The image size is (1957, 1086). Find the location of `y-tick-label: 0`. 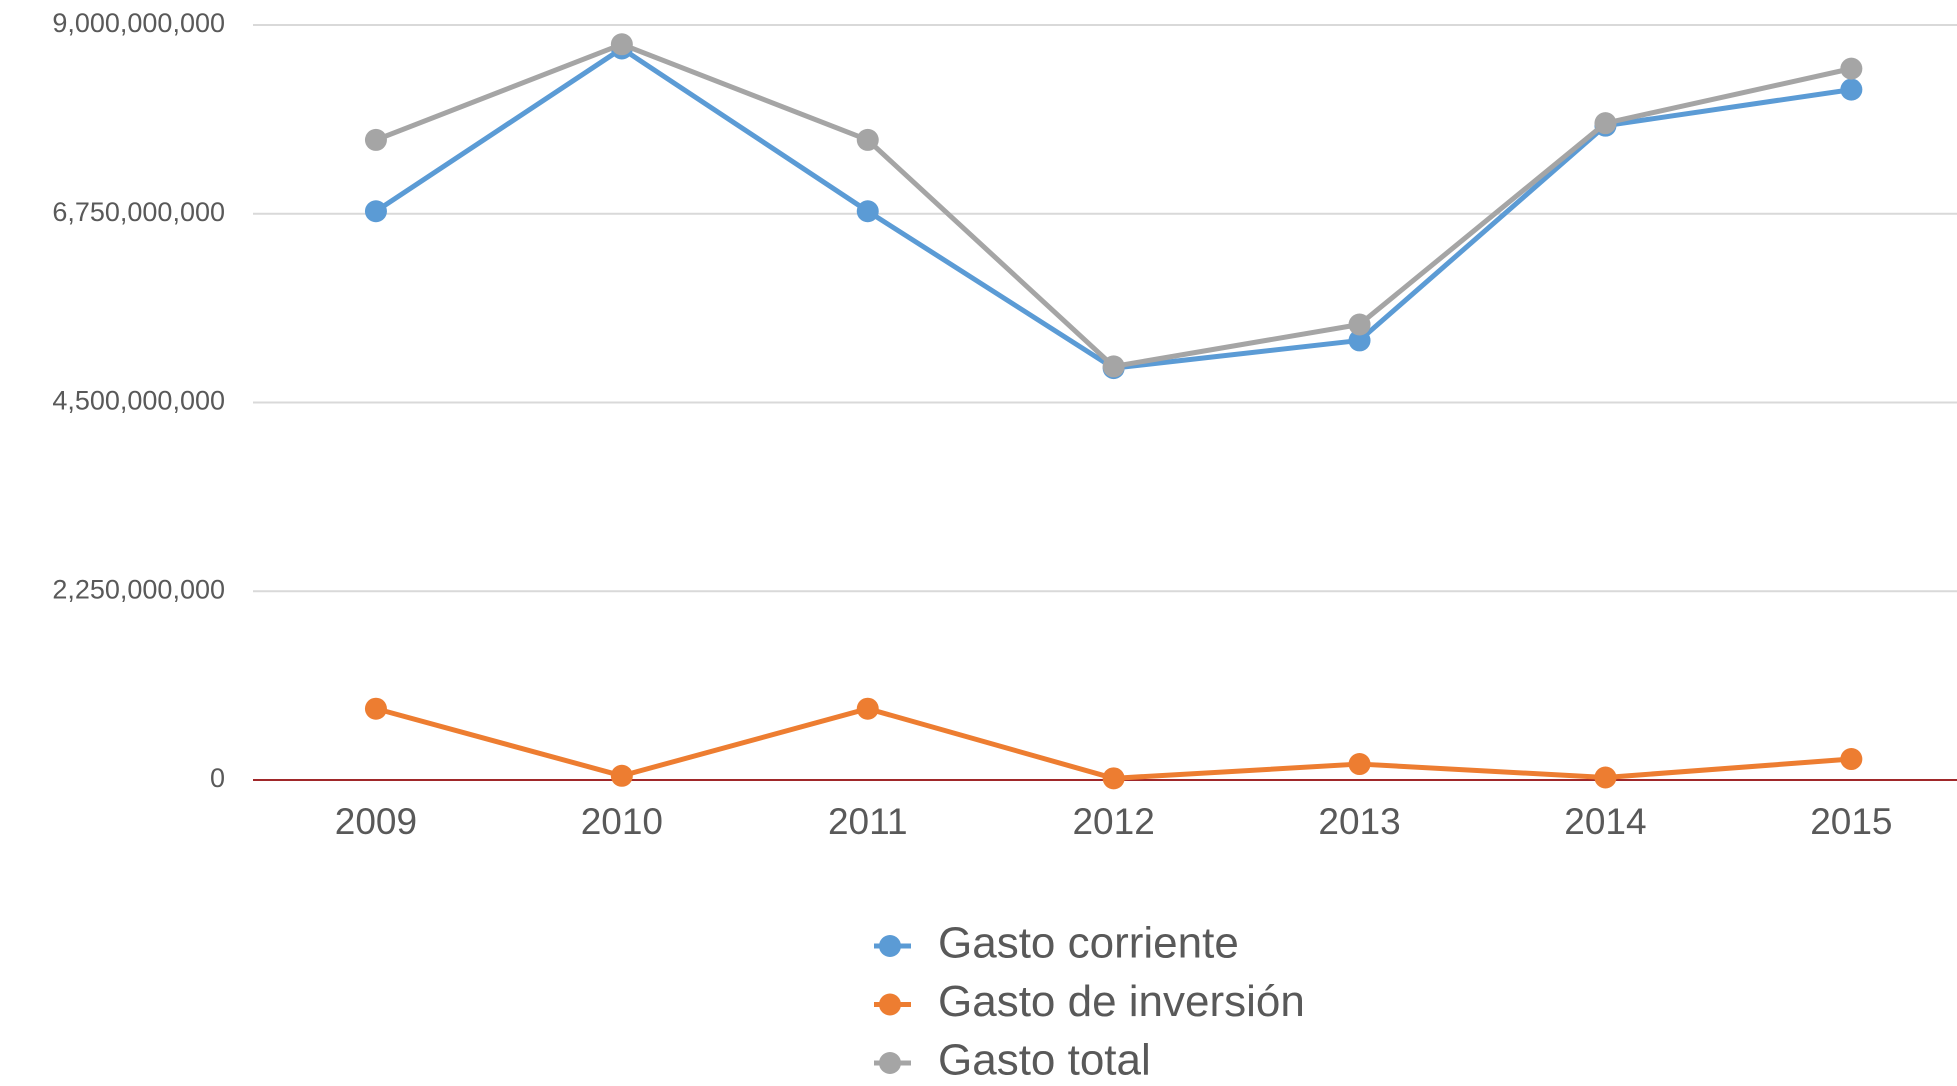

y-tick-label: 0 is located at coordinates (217, 778).